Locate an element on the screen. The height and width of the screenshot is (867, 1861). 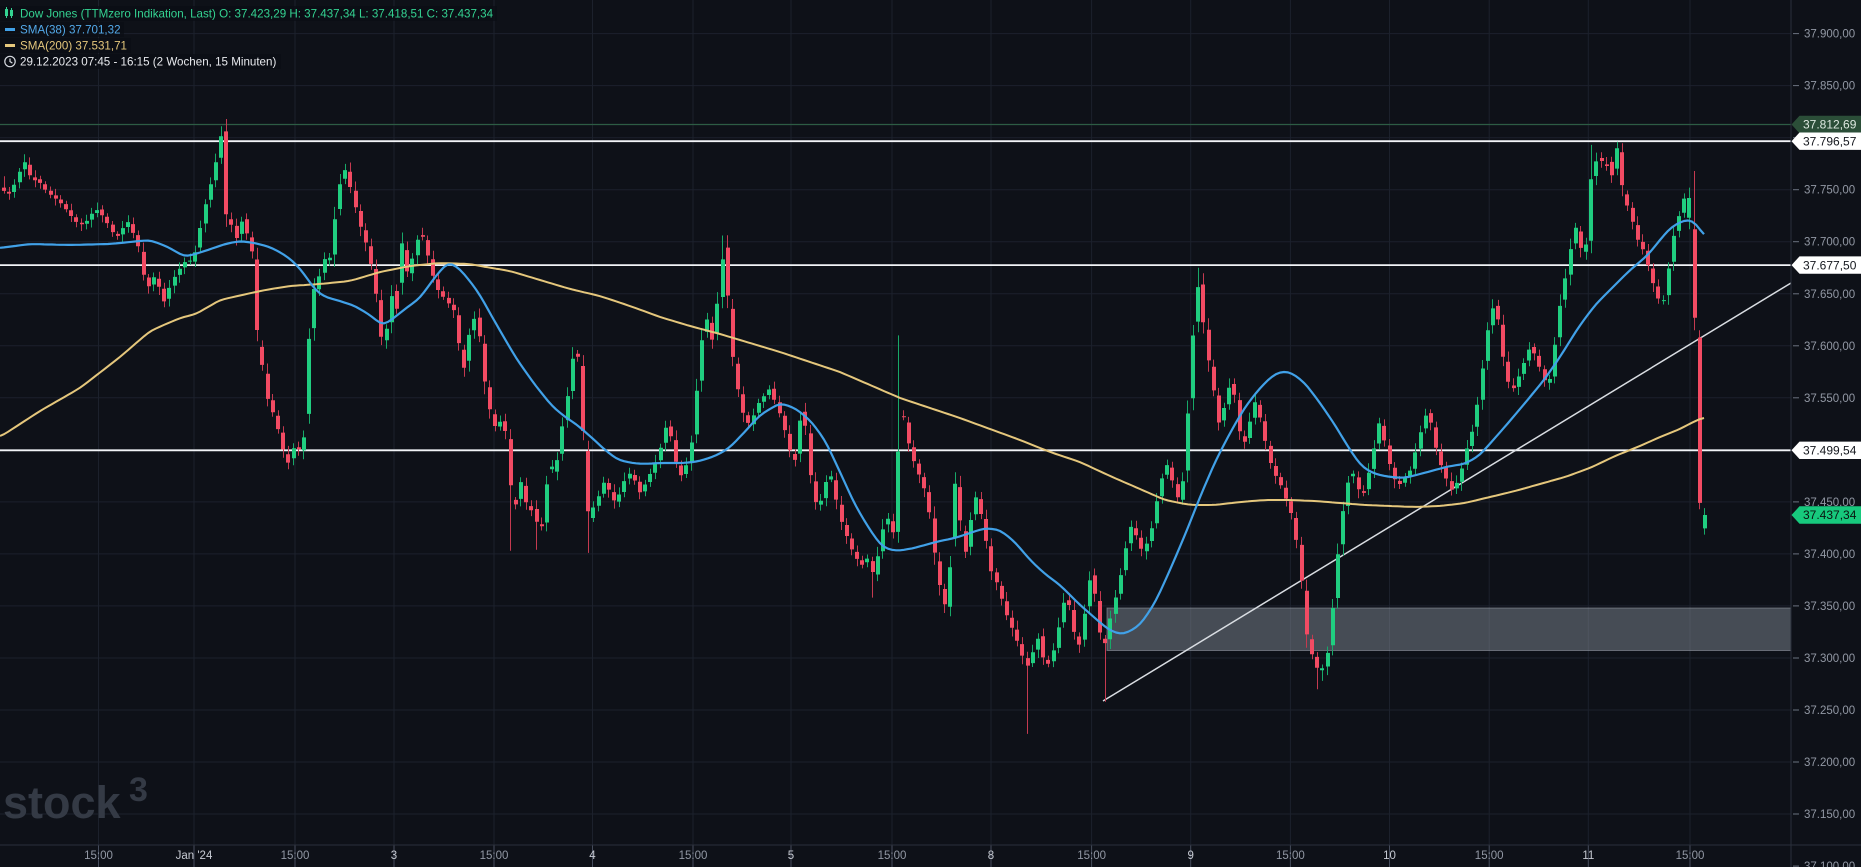
svg-text: 37.650,00 is located at coordinates (1829, 295).